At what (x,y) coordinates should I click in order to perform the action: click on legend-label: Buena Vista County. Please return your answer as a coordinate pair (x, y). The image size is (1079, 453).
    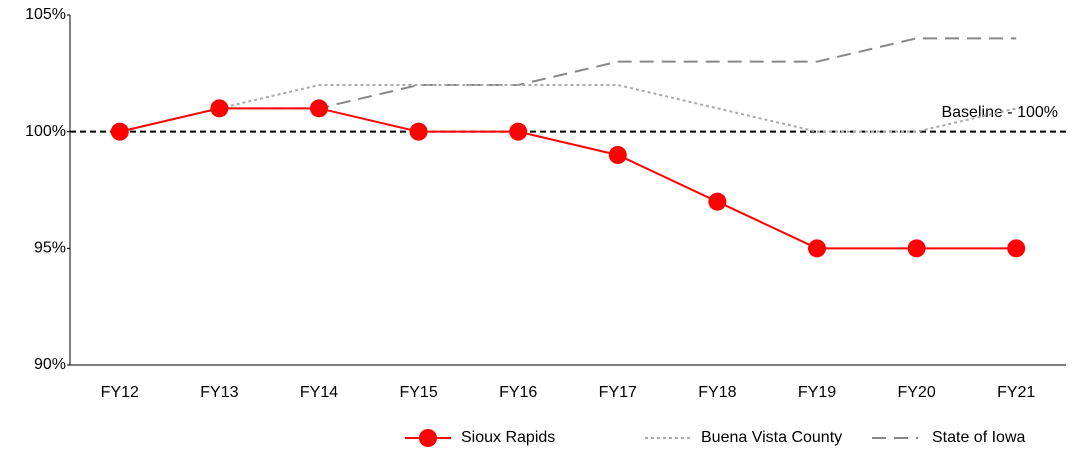
    Looking at the image, I should click on (771, 437).